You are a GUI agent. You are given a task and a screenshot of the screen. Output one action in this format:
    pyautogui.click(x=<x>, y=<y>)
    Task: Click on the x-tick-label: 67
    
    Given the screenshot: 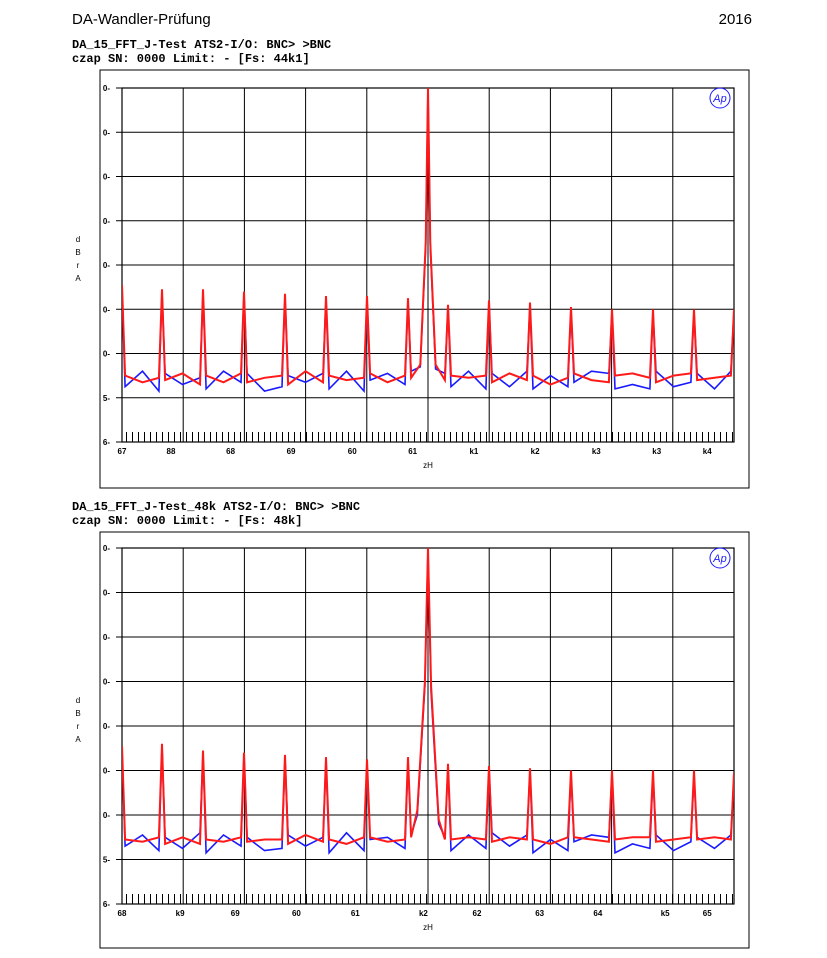 What is the action you would take?
    pyautogui.click(x=122, y=451)
    